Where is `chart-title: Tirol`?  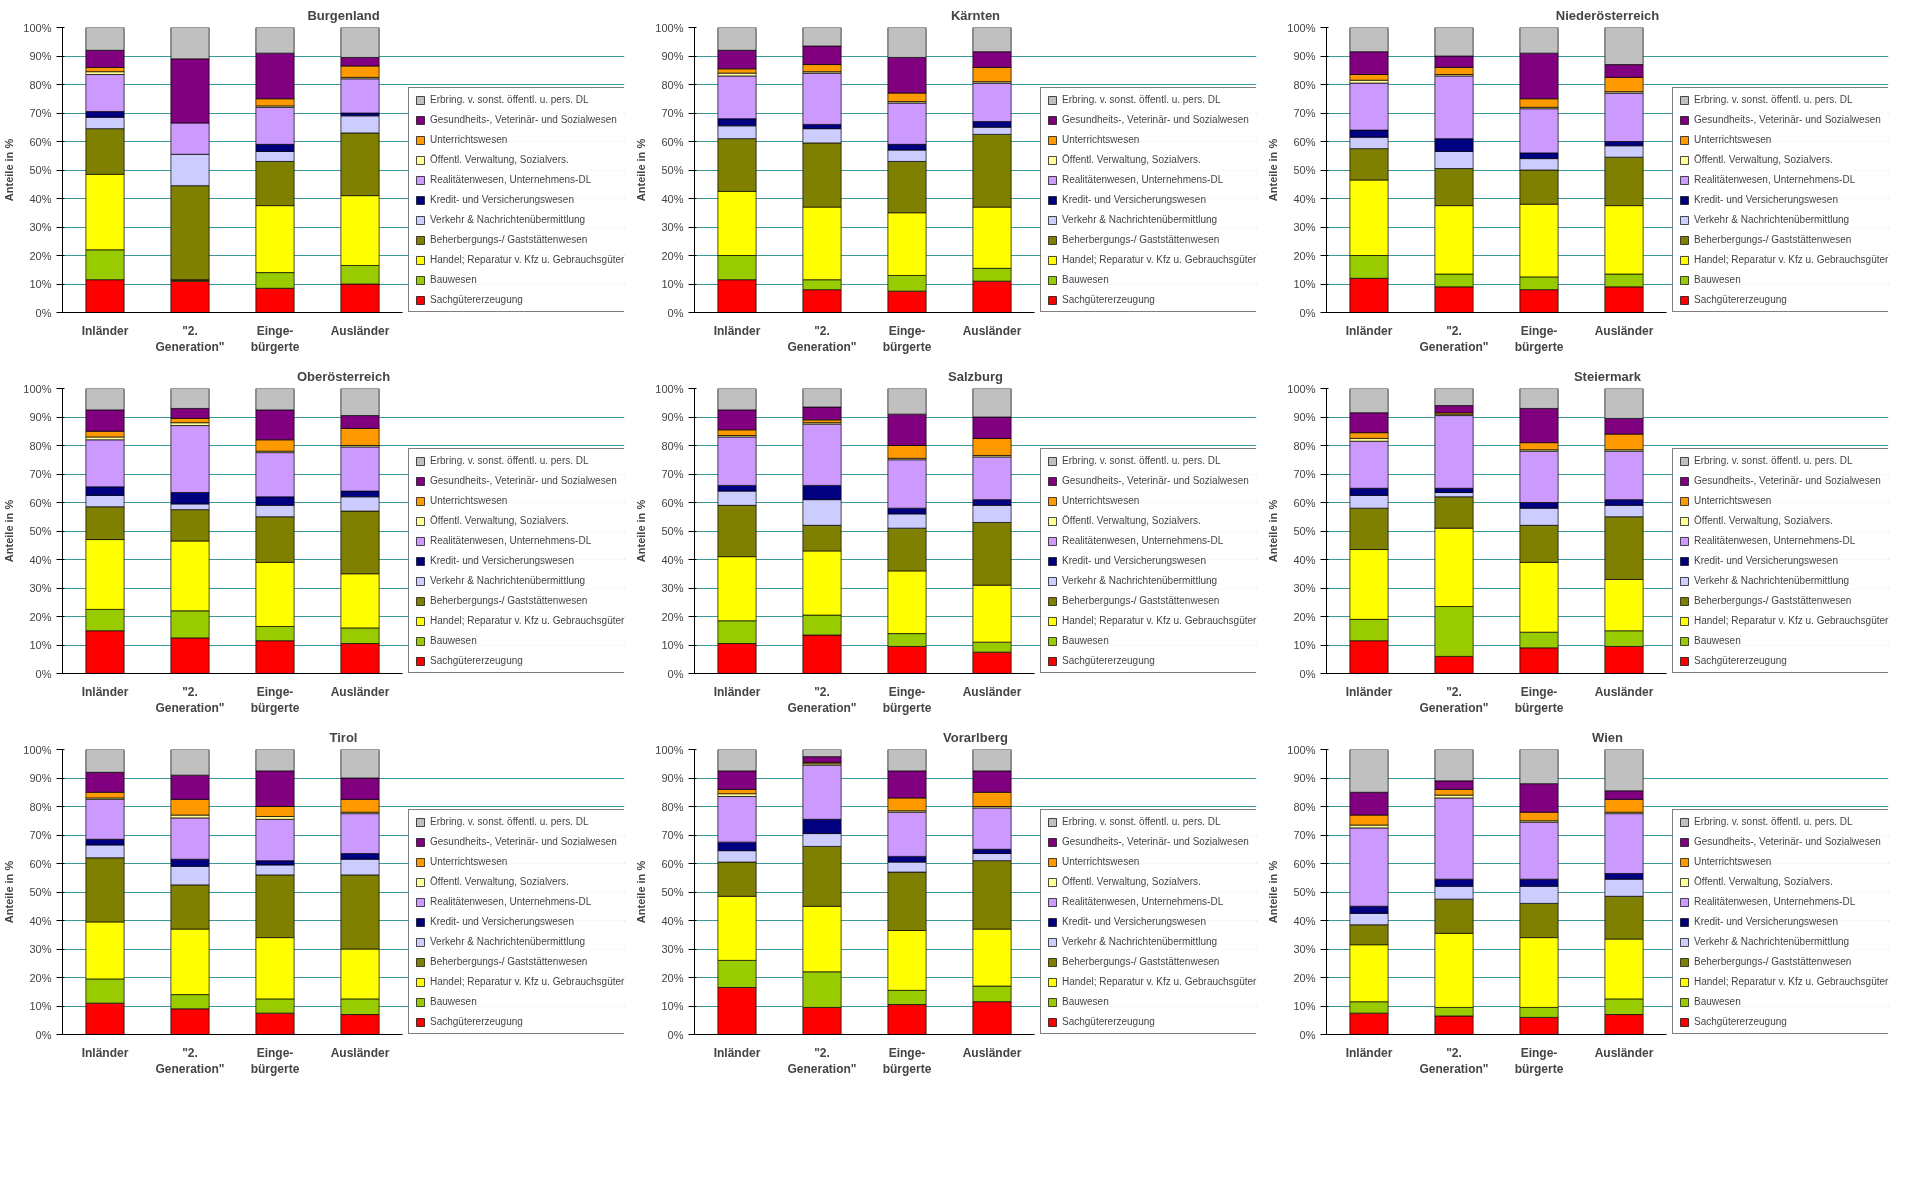 chart-title: Tirol is located at coordinates (343, 737).